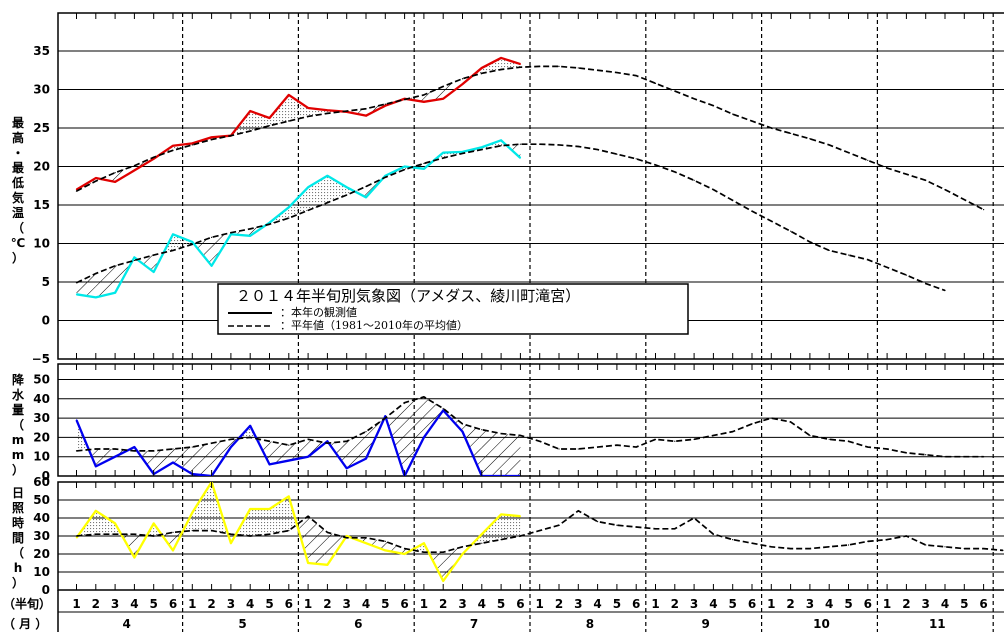  Describe the element at coordinates (18, 137) in the screenshot. I see `ylabel-char: 高` at that location.